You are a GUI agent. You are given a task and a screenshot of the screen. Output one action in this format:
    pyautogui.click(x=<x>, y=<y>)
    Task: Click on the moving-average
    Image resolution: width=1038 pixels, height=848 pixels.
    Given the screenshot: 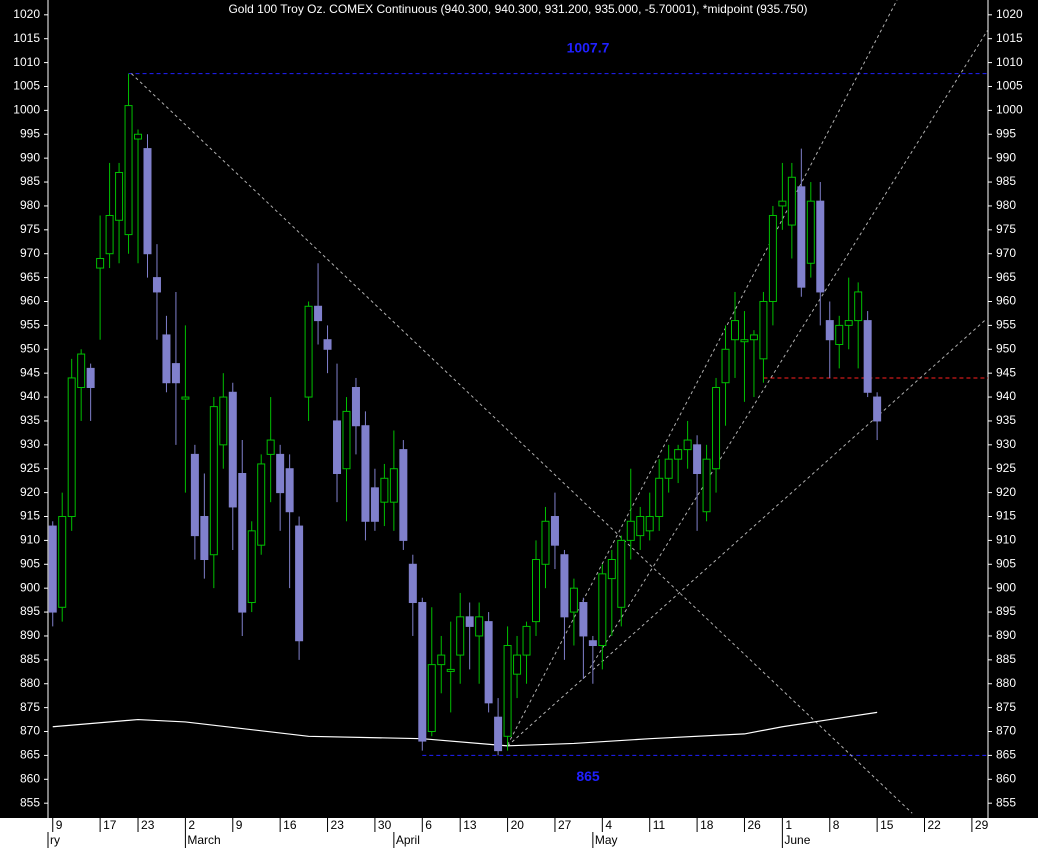 What is the action you would take?
    pyautogui.click(x=465, y=729)
    